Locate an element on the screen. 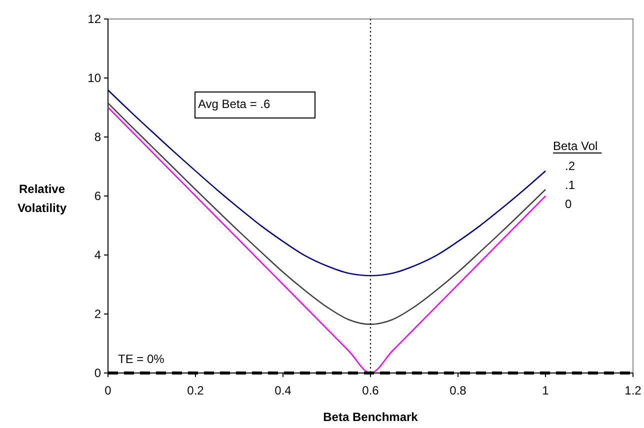 The image size is (644, 428). series-label: 0 is located at coordinates (568, 204).